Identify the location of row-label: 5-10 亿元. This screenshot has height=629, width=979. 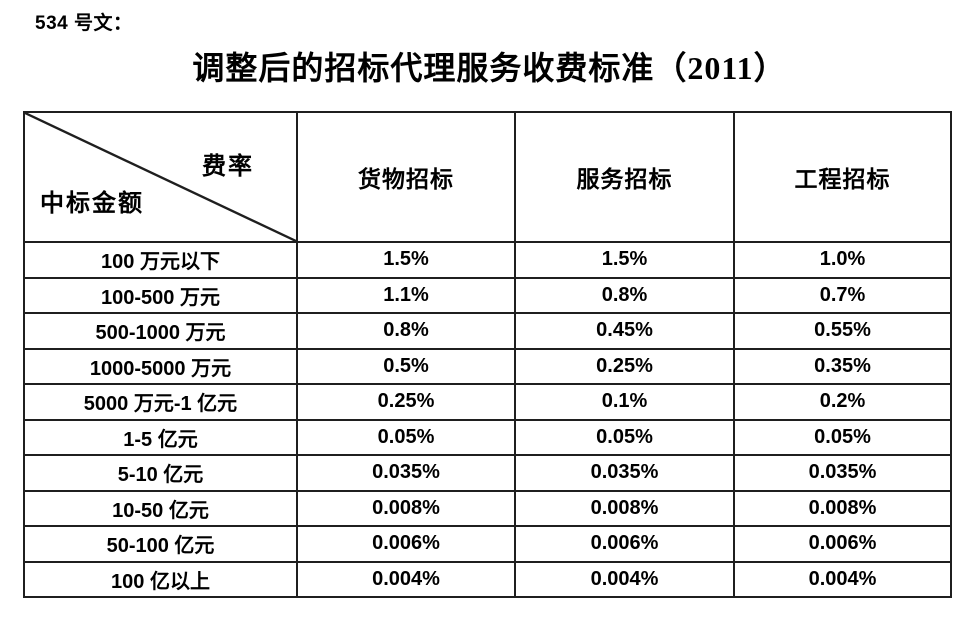
(160, 473).